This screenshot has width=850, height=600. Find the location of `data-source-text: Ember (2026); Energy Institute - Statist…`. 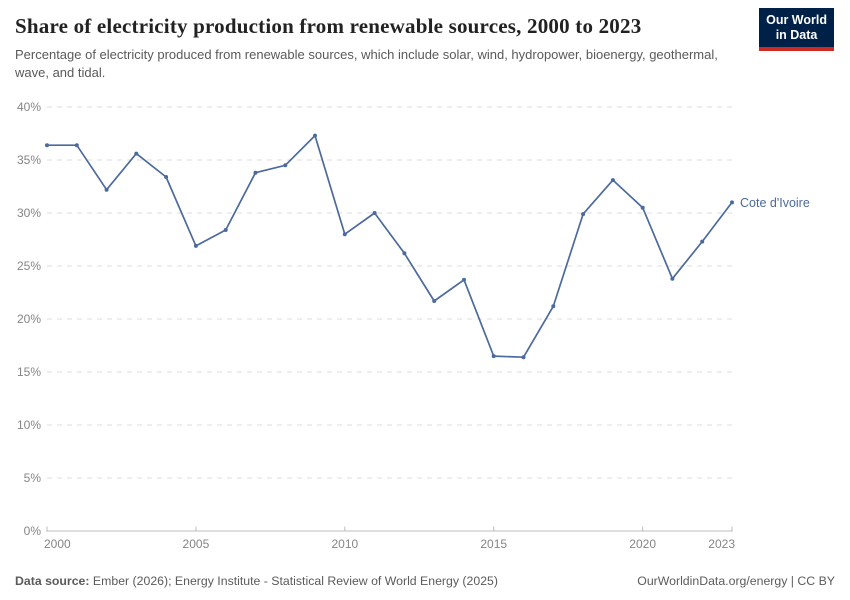

data-source-text: Ember (2026); Energy Institute - Statist… is located at coordinates (293, 581).